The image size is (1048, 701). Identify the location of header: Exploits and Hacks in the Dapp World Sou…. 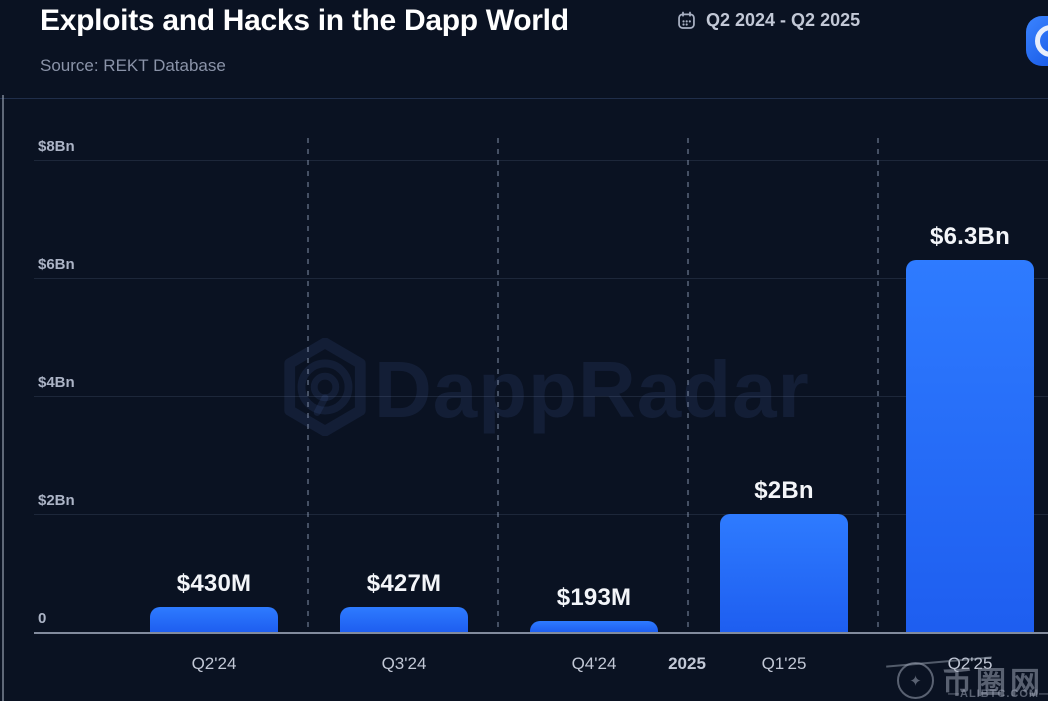
(524, 49).